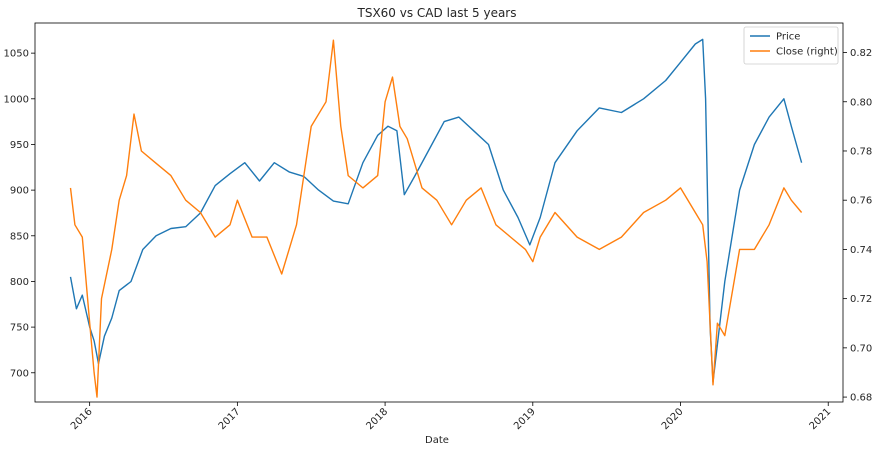  I want to click on left-y-tick-label: 1050, so click(16, 54).